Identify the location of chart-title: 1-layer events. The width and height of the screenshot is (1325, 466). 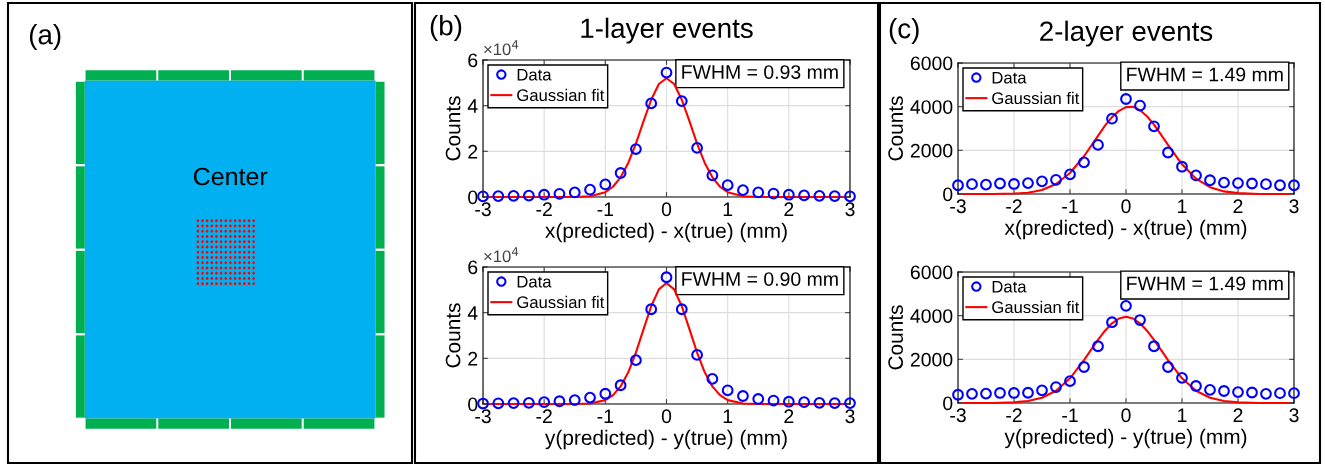
(667, 30).